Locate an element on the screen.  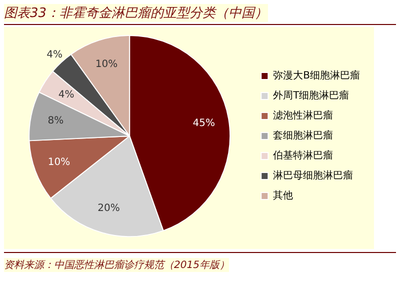
text: 资料来源：中国恶性淋巴瘤诊疗规范（2015年版） is located at coordinates (117, 265).